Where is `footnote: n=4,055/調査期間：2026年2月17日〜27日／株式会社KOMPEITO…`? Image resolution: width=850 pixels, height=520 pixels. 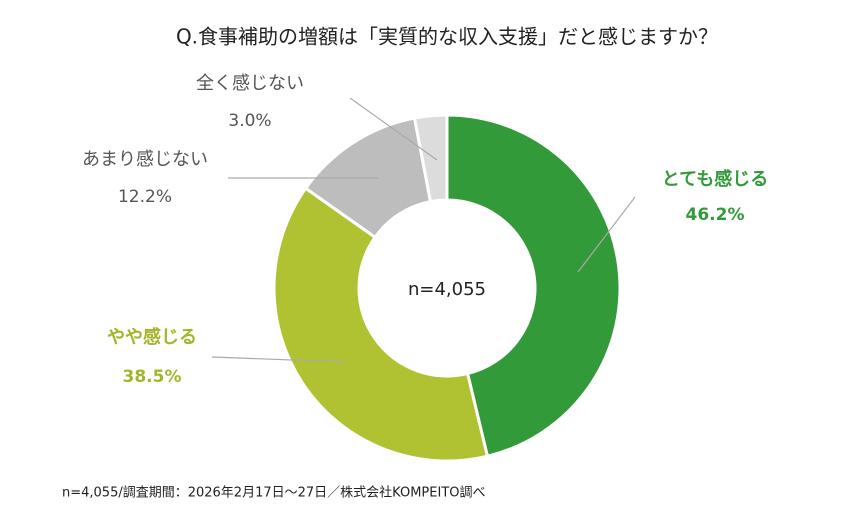 footnote: n=4,055/調査期間：2026年2月17日〜27日／株式会社KOMPEITO… is located at coordinates (274, 493).